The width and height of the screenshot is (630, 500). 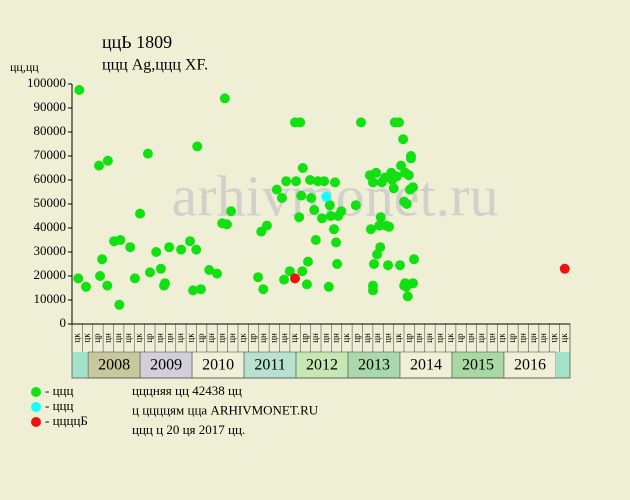 I want to click on note: цццняя цц 42438 цц, so click(x=187, y=390).